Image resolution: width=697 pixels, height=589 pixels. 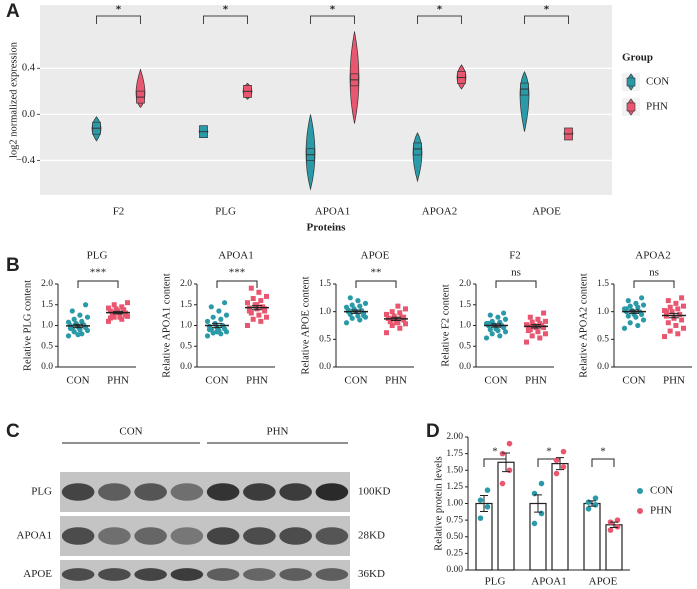 I want to click on y-axis-title: Relative F2 content, so click(x=445, y=325).